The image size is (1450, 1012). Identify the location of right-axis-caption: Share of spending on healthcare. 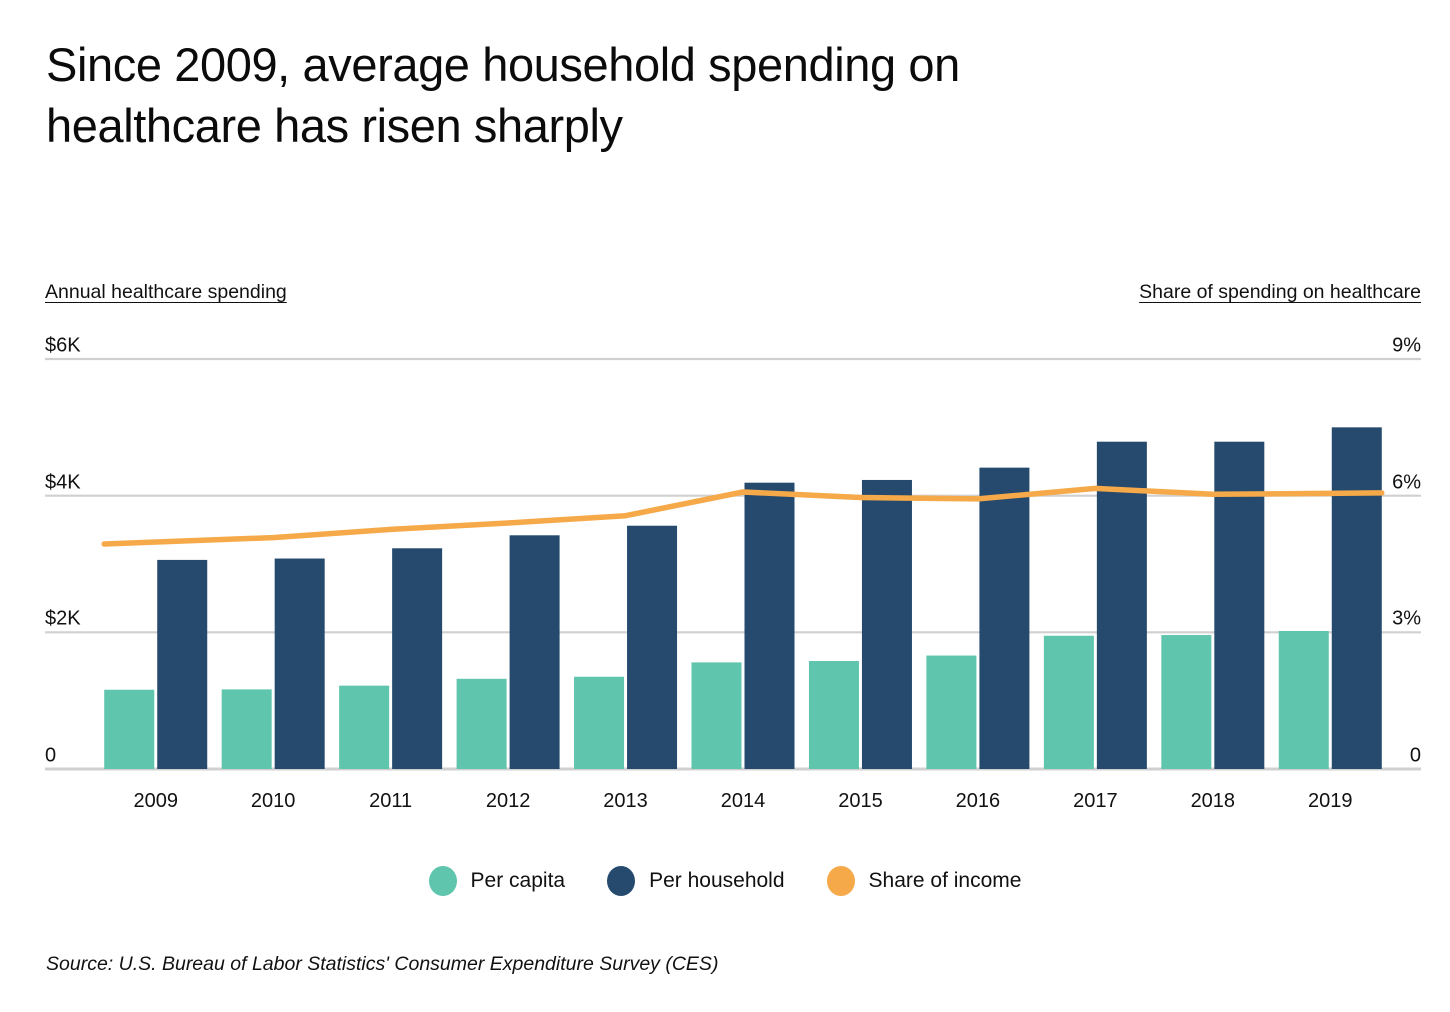
(1280, 292).